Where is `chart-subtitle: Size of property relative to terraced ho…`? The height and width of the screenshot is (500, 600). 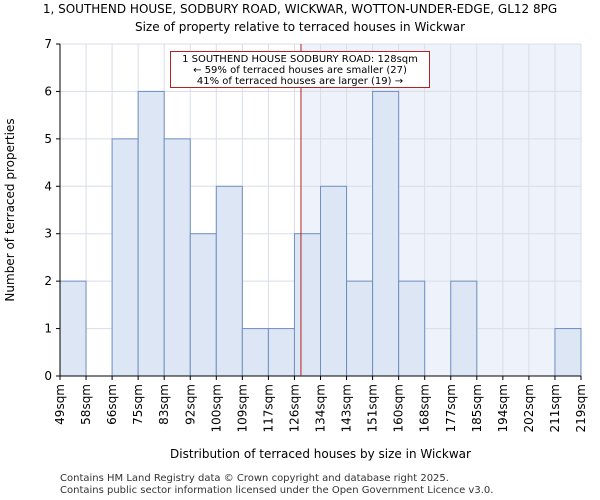 chart-subtitle: Size of property relative to terraced ho… is located at coordinates (300, 27).